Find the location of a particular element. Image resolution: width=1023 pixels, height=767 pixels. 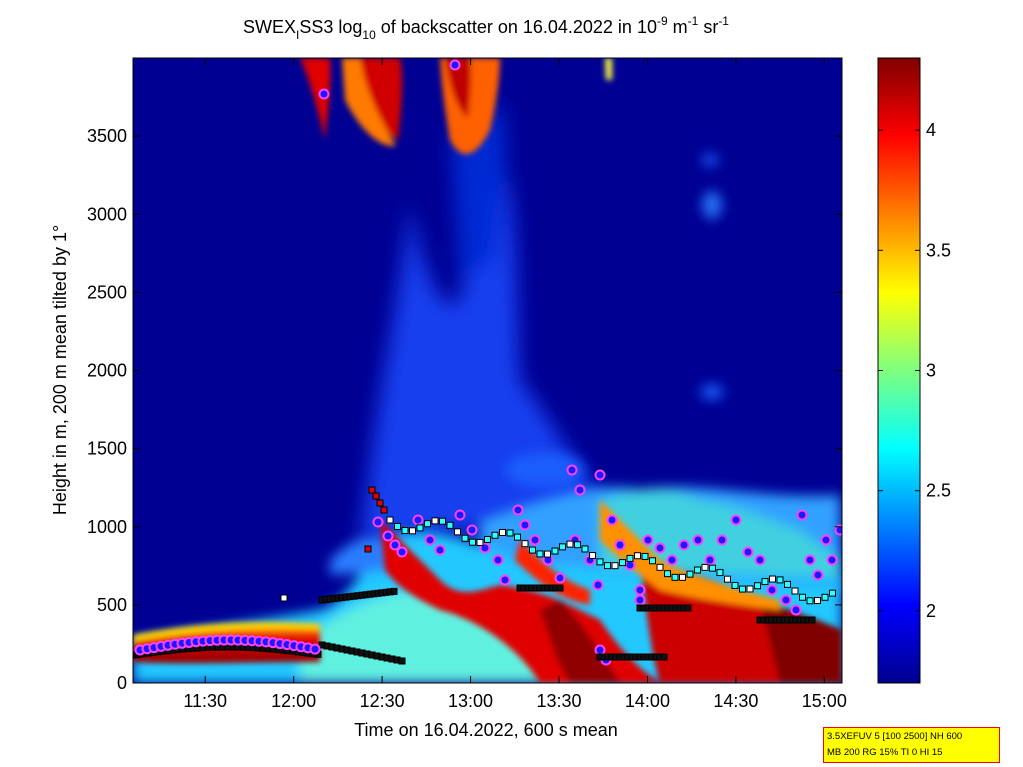

x-tick-label: 15:00 is located at coordinates (824, 701).